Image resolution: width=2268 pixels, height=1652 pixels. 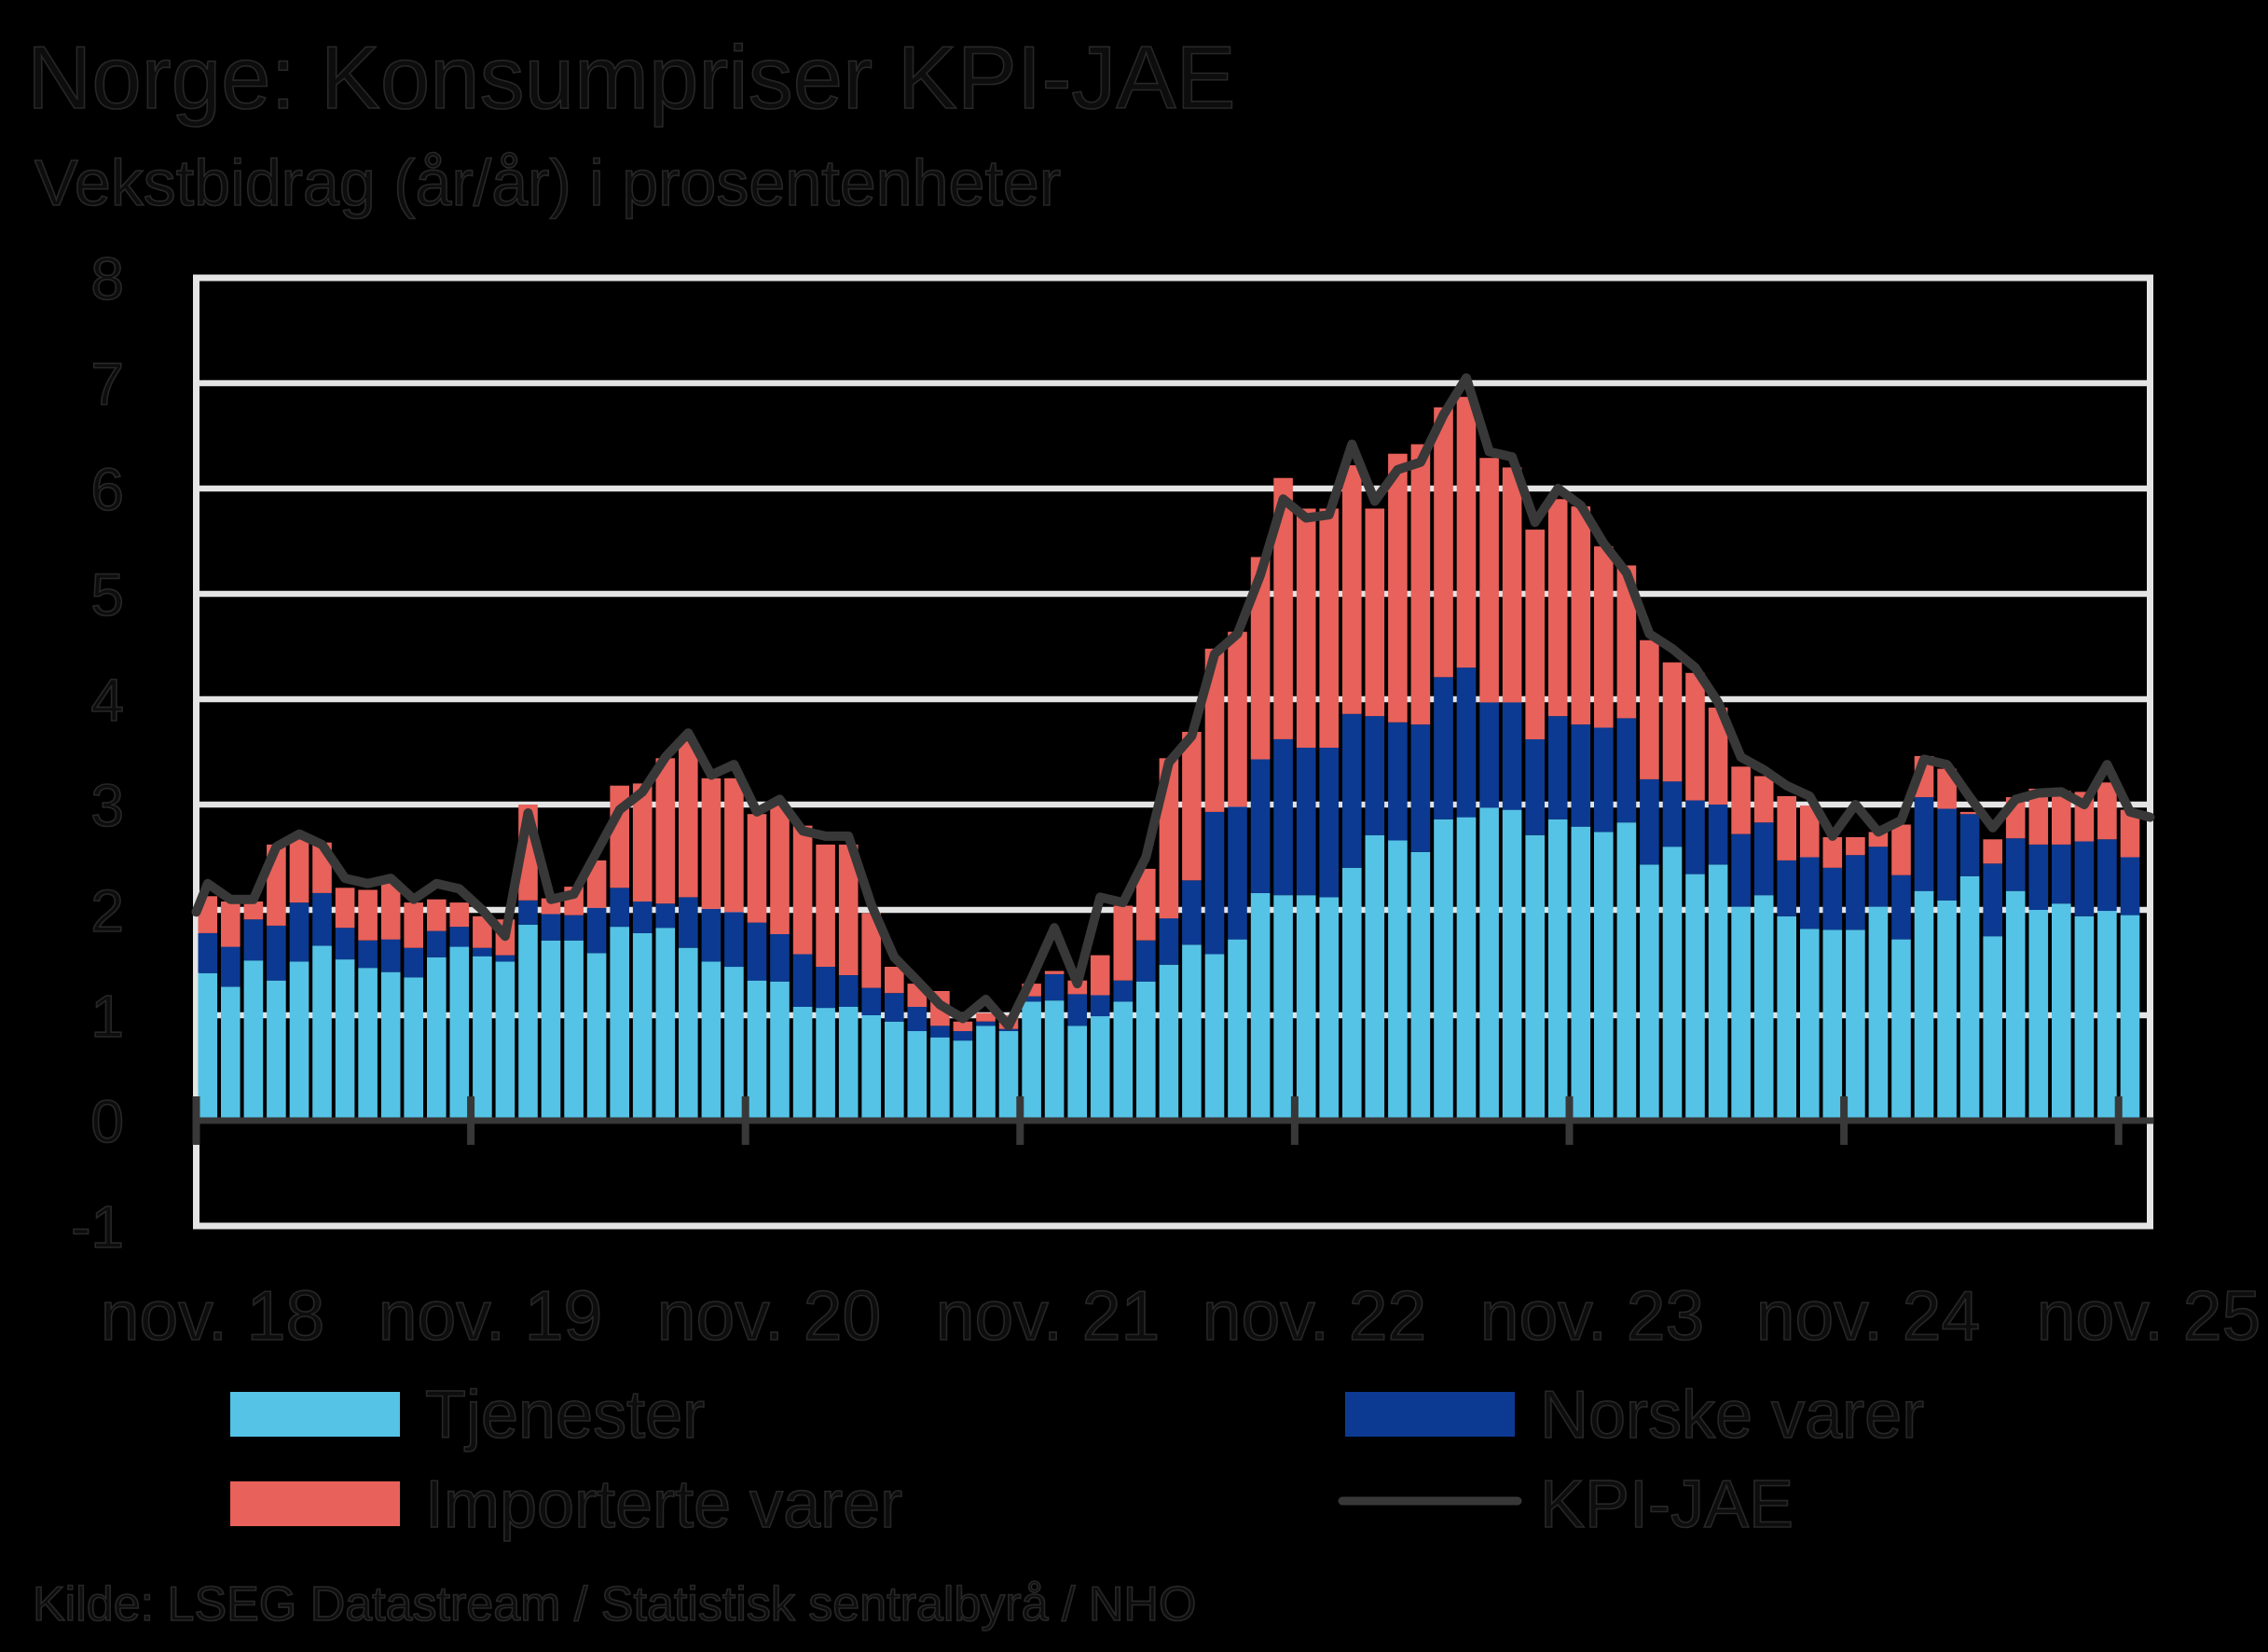 I want to click on svg-text: -1, so click(x=98, y=1226).